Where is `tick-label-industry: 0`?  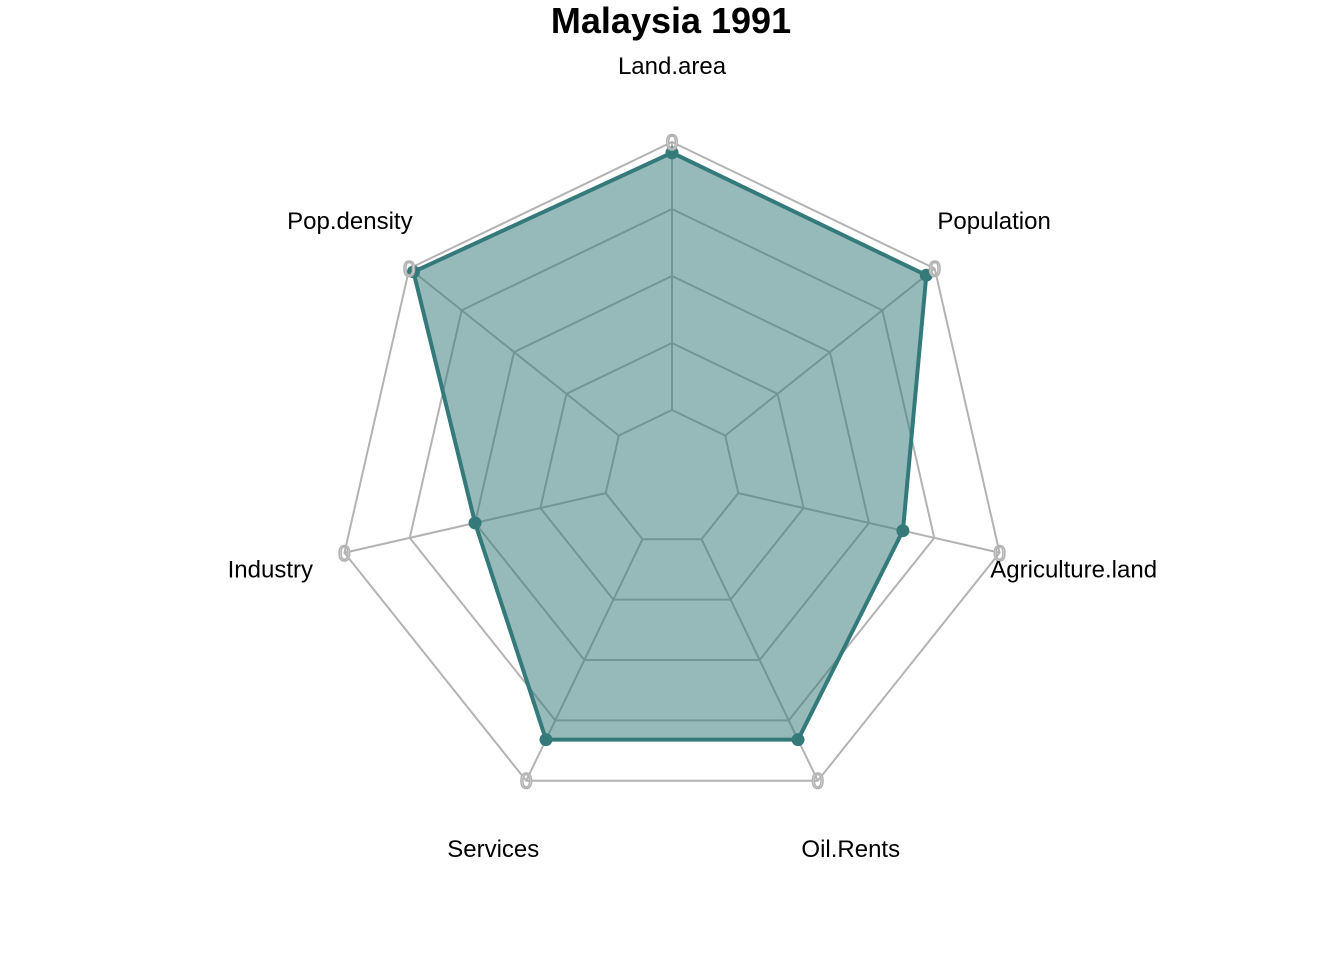 tick-label-industry: 0 is located at coordinates (344, 553).